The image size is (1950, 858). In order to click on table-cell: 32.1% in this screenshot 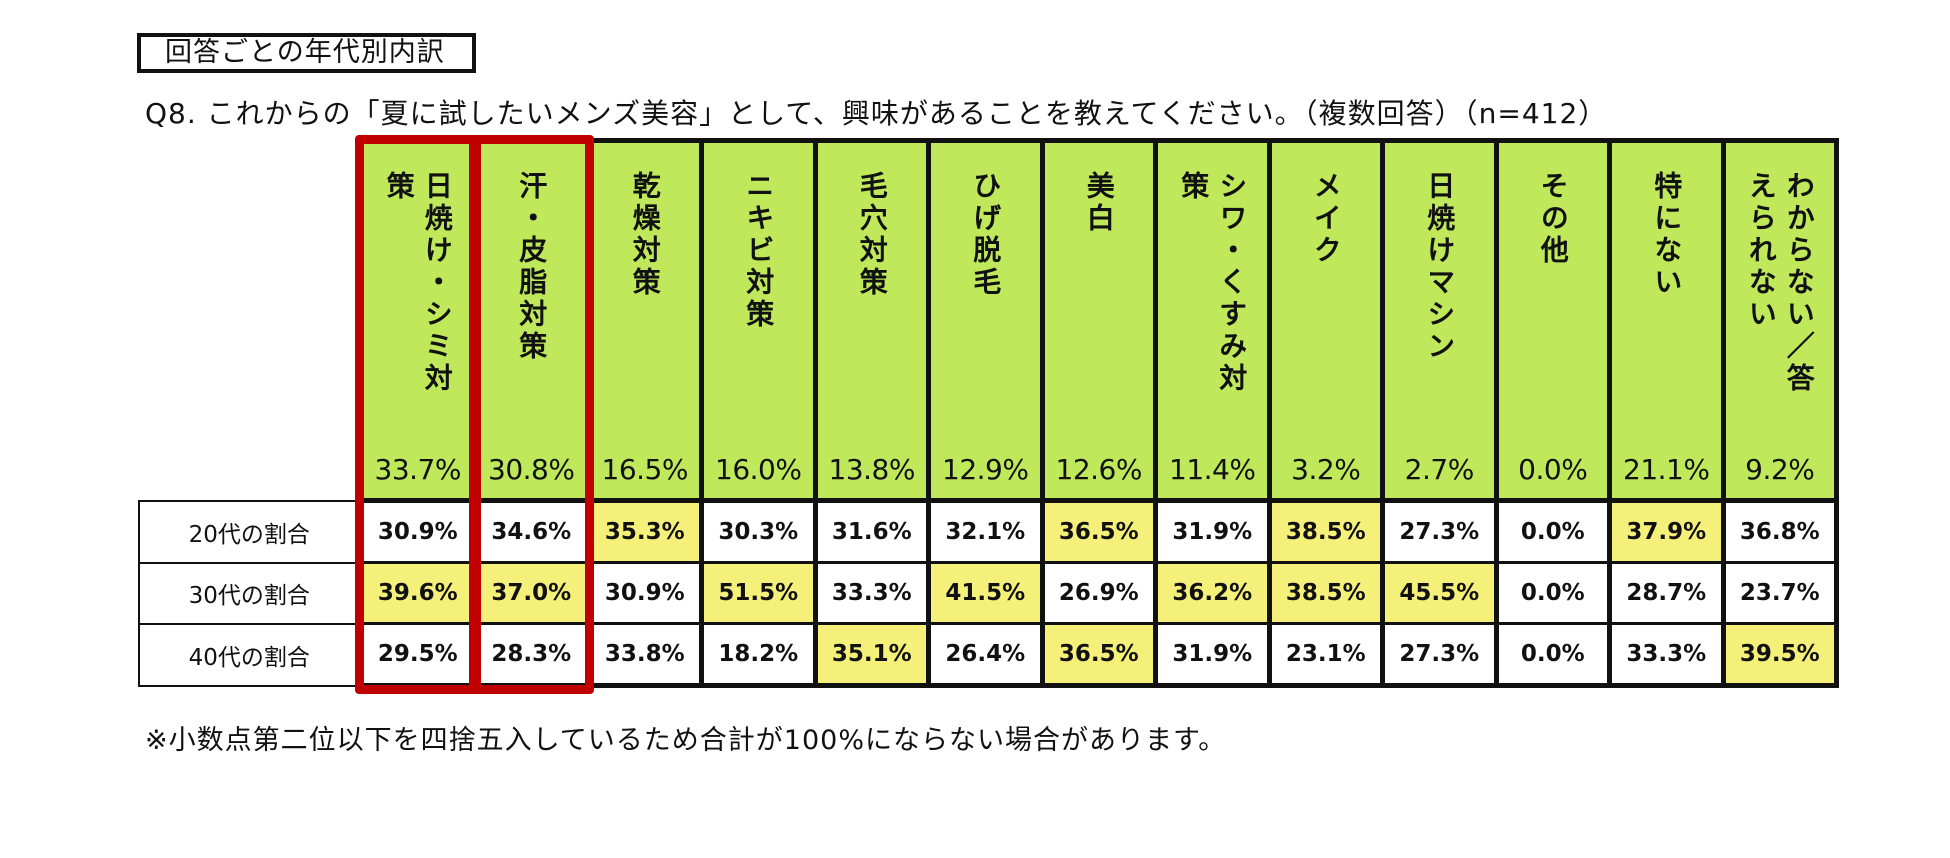, I will do `click(985, 531)`.